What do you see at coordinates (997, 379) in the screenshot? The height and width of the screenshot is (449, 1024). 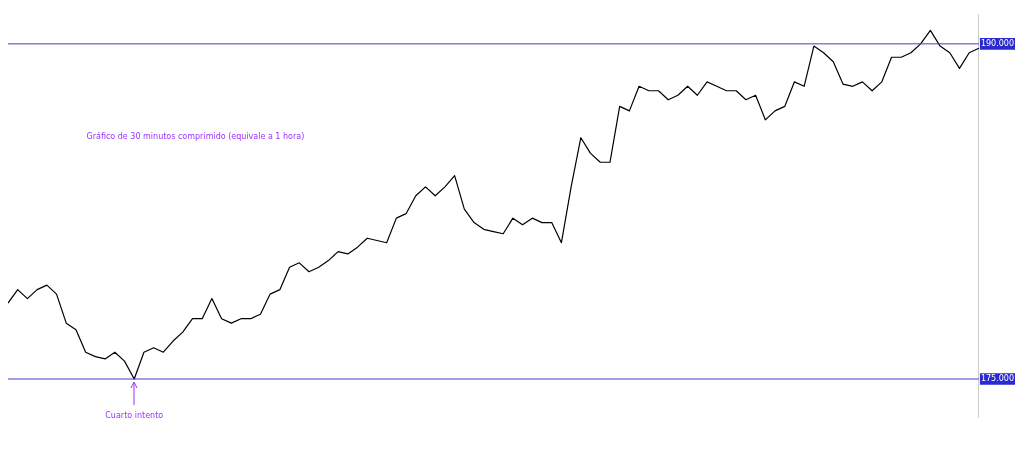 I see `y-tick-label: 175.000` at bounding box center [997, 379].